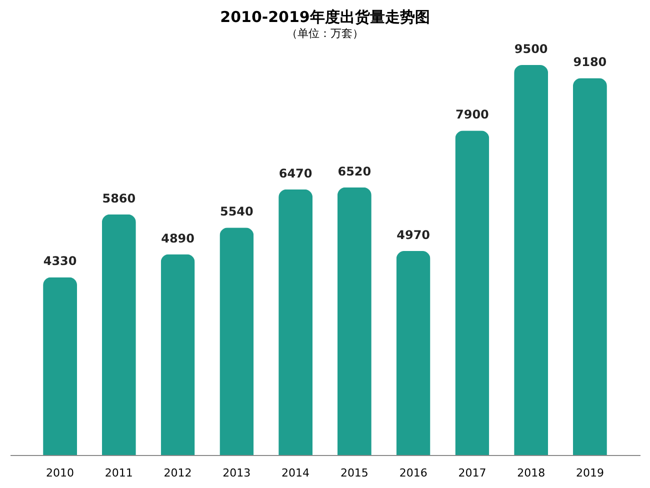  Describe the element at coordinates (590, 62) in the screenshot. I see `data-label: 9180` at that location.